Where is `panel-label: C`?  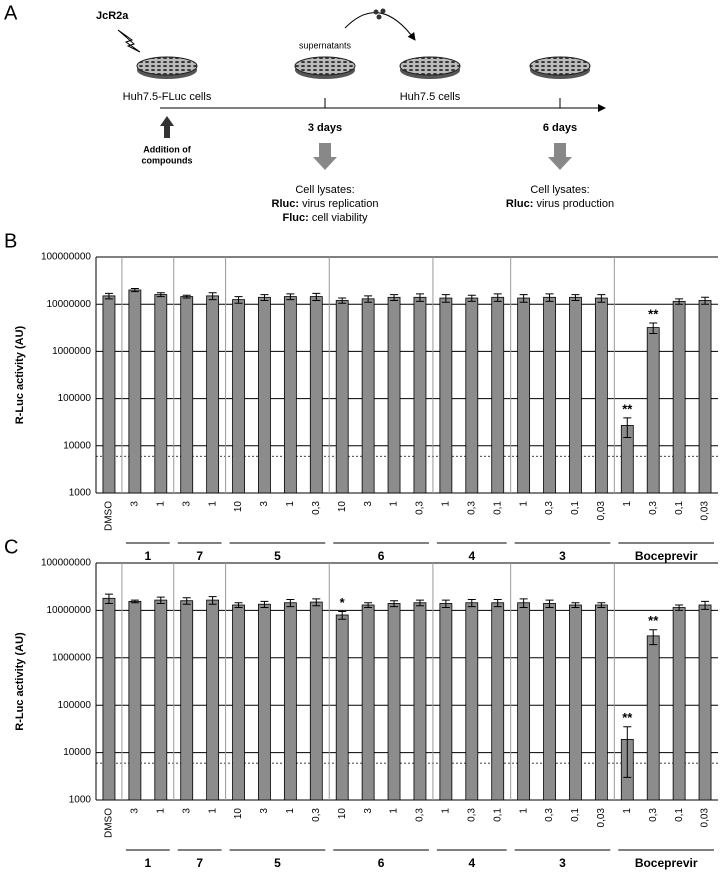
panel-label: C is located at coordinates (11, 547).